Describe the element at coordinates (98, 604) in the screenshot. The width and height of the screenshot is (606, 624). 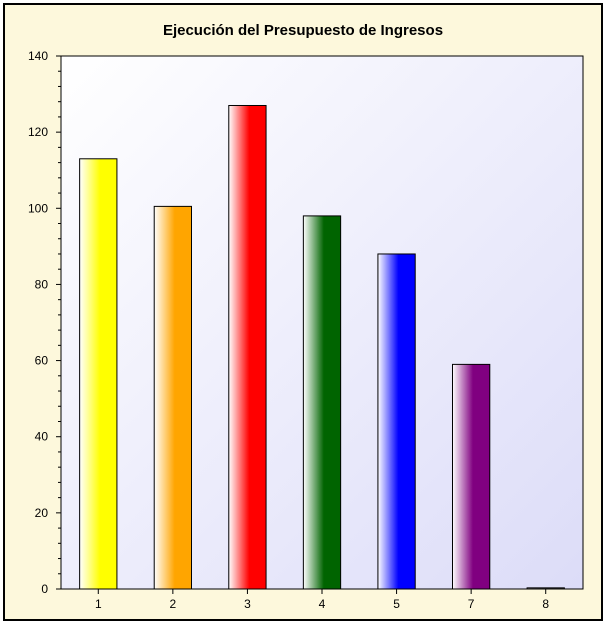
I see `x-tick-label: 1` at that location.